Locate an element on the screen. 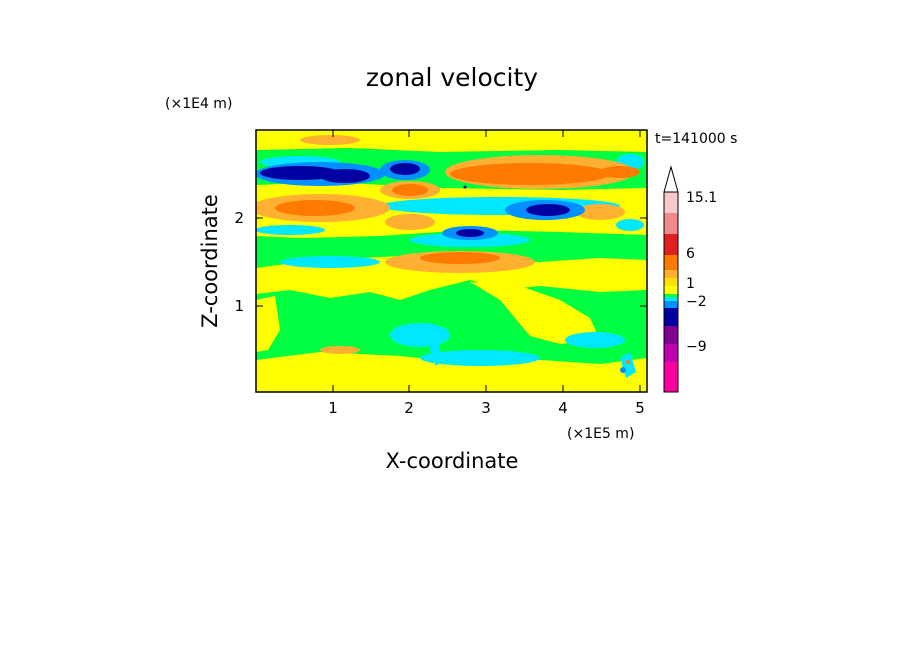  x-axis-label: X-coordinate is located at coordinates (452, 461).